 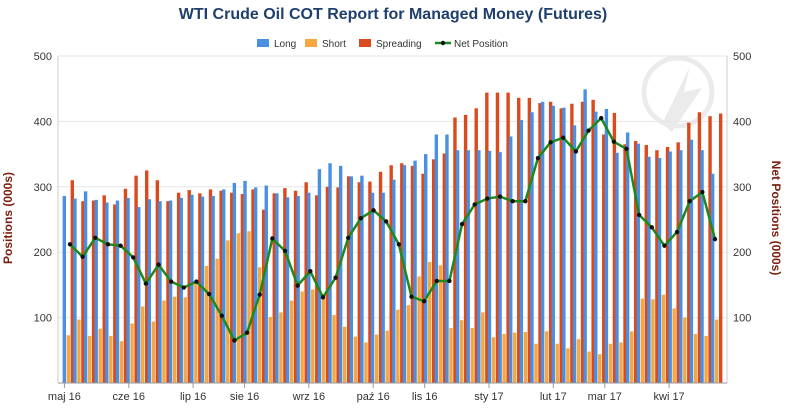 What do you see at coordinates (742, 122) in the screenshot?
I see `y-tick-right: 400` at bounding box center [742, 122].